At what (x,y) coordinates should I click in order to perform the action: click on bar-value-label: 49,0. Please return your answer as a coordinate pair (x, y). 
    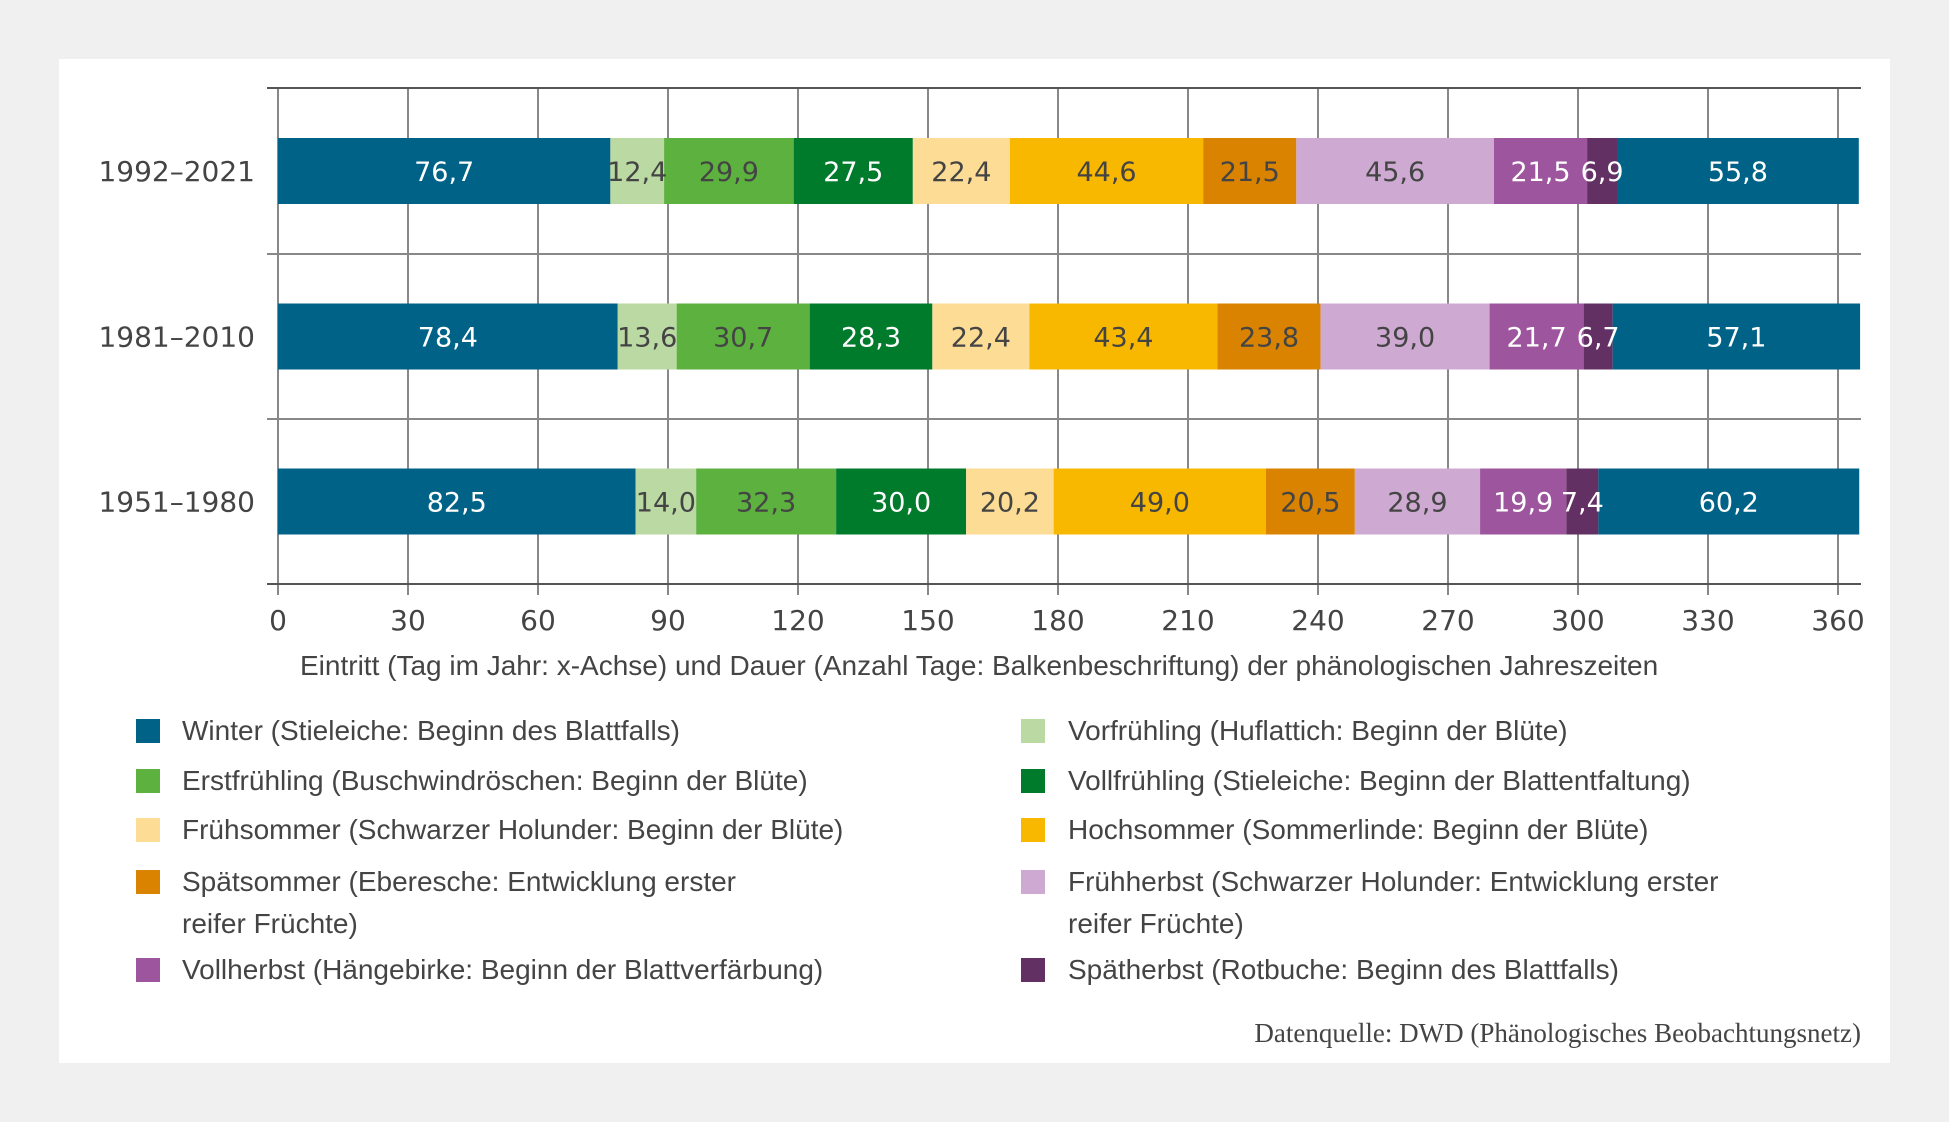
    Looking at the image, I should click on (1160, 503).